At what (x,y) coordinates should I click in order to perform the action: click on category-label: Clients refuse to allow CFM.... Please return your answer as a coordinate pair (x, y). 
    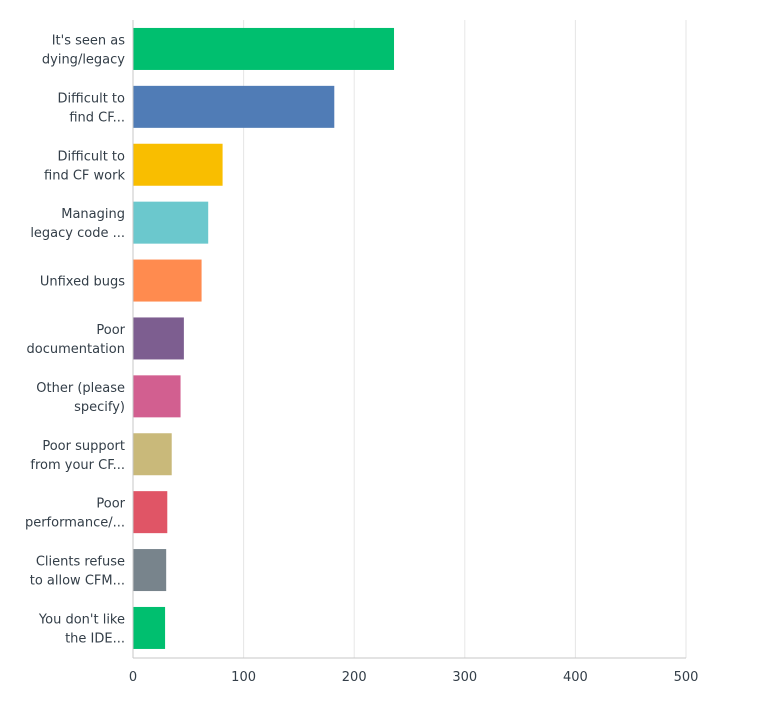
    Looking at the image, I should click on (77, 572).